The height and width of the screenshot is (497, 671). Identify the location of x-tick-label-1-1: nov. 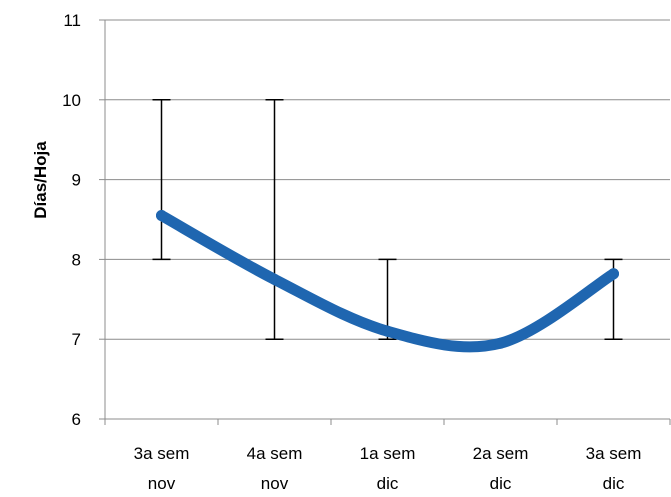
(275, 483).